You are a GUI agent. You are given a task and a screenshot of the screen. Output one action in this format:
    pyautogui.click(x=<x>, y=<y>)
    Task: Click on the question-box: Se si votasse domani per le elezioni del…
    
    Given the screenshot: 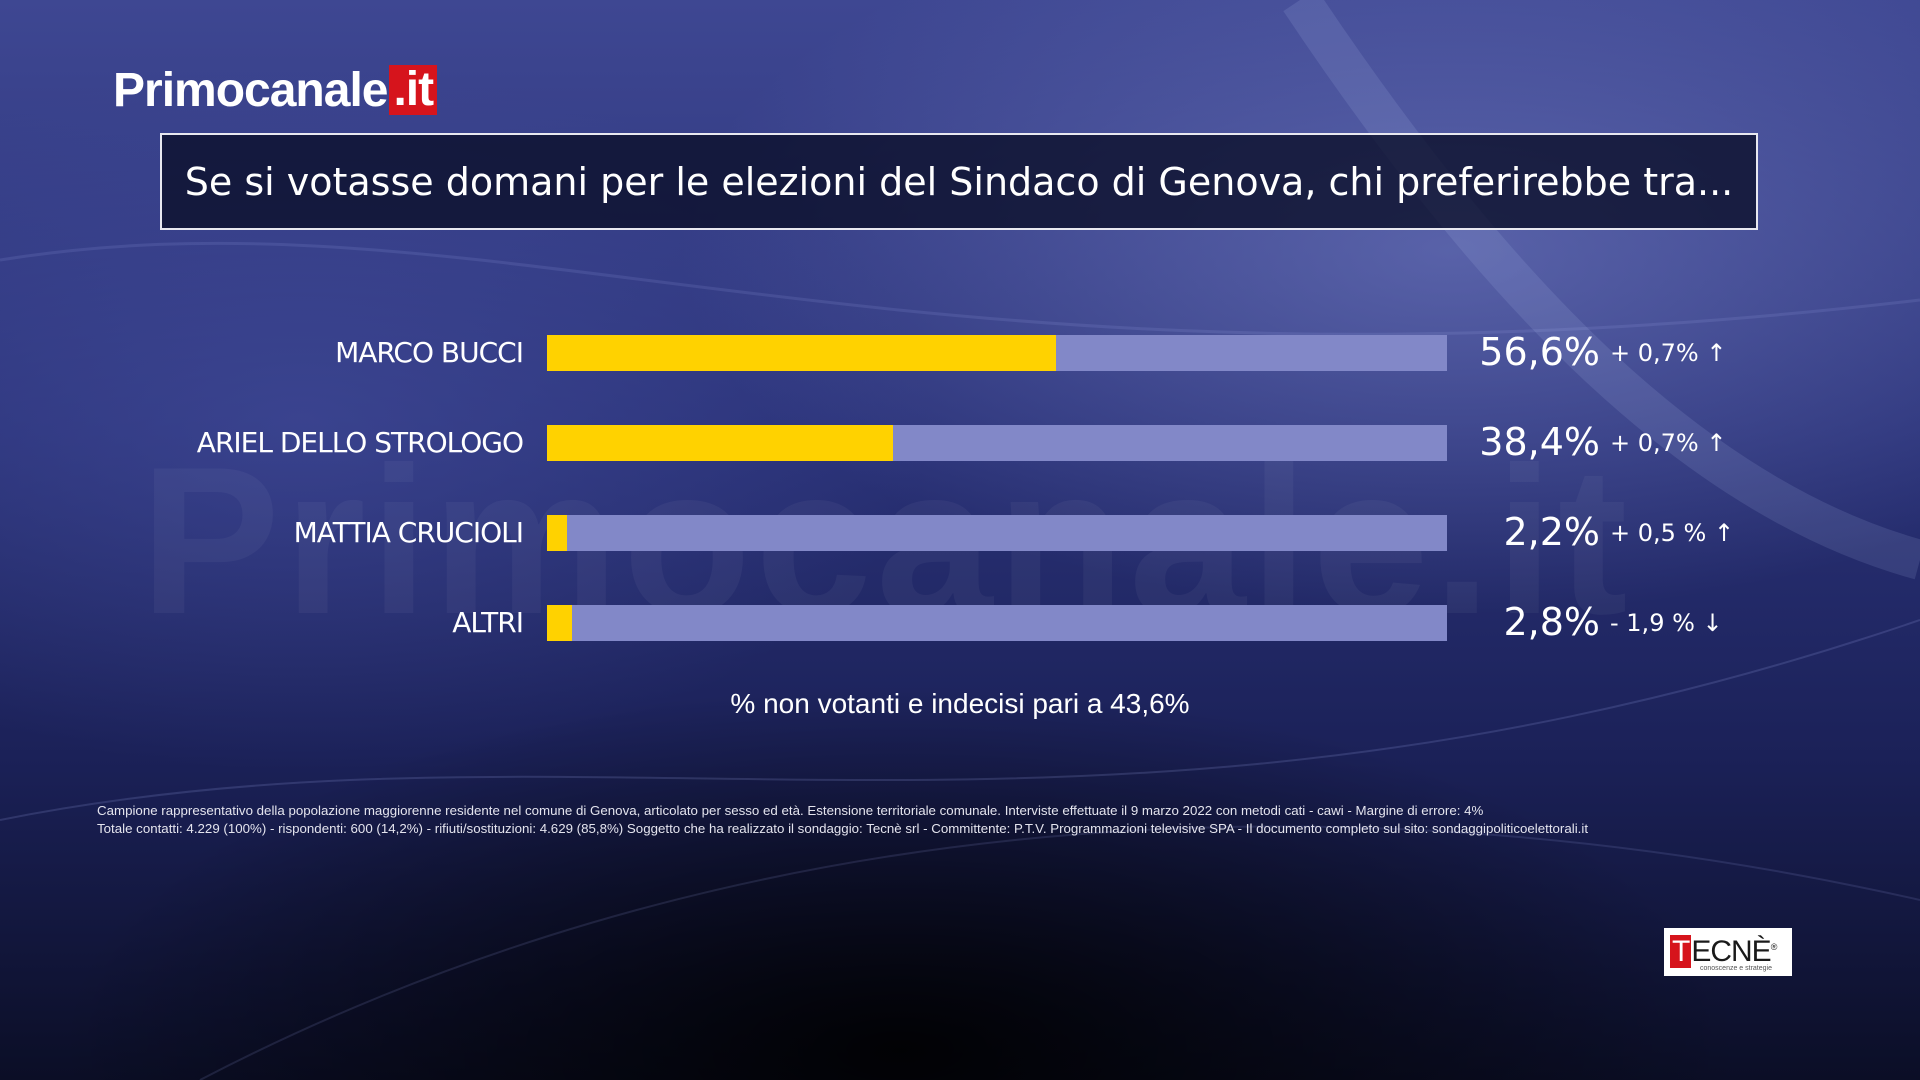 What is the action you would take?
    pyautogui.click(x=959, y=181)
    